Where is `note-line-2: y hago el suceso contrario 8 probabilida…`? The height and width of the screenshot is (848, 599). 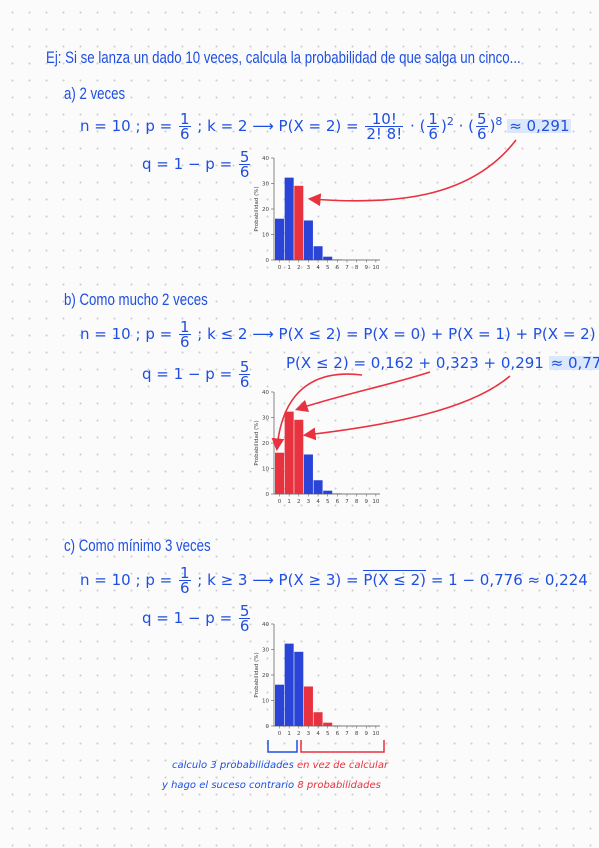
note-line-2: y hago el suceso contrario 8 probabilida… is located at coordinates (271, 785).